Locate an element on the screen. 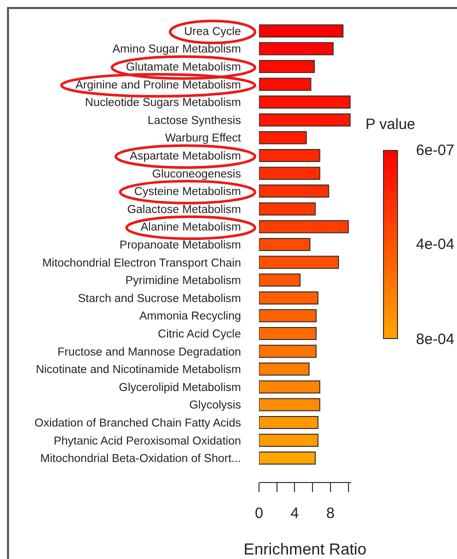 The height and width of the screenshot is (559, 457). color-bar-title: P value is located at coordinates (391, 124).